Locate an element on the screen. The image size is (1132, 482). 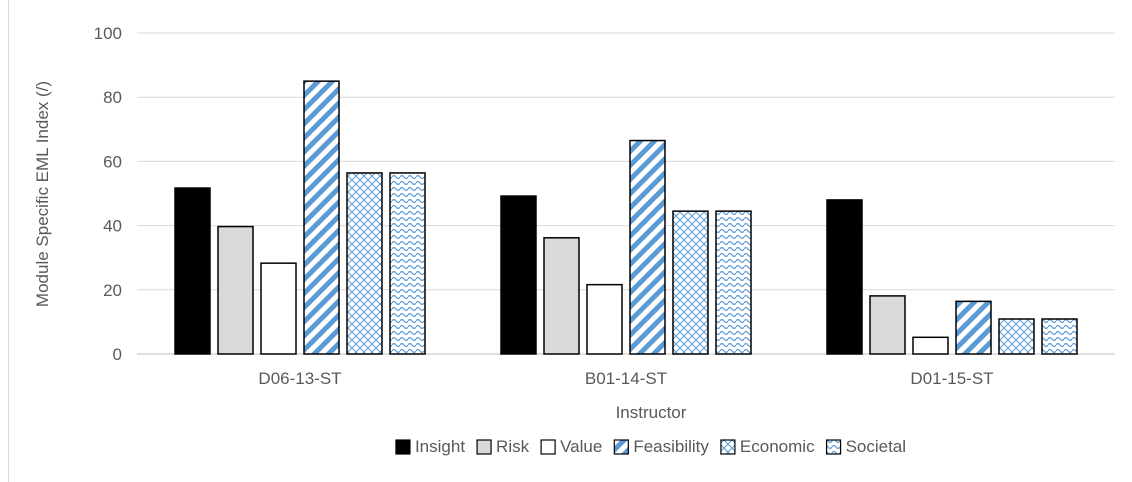
legend-swatch-economic is located at coordinates (728, 447).